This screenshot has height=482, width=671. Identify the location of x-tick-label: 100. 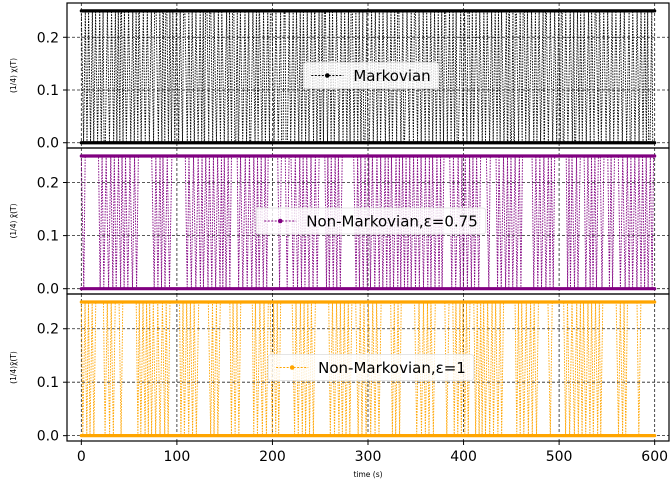
(177, 457).